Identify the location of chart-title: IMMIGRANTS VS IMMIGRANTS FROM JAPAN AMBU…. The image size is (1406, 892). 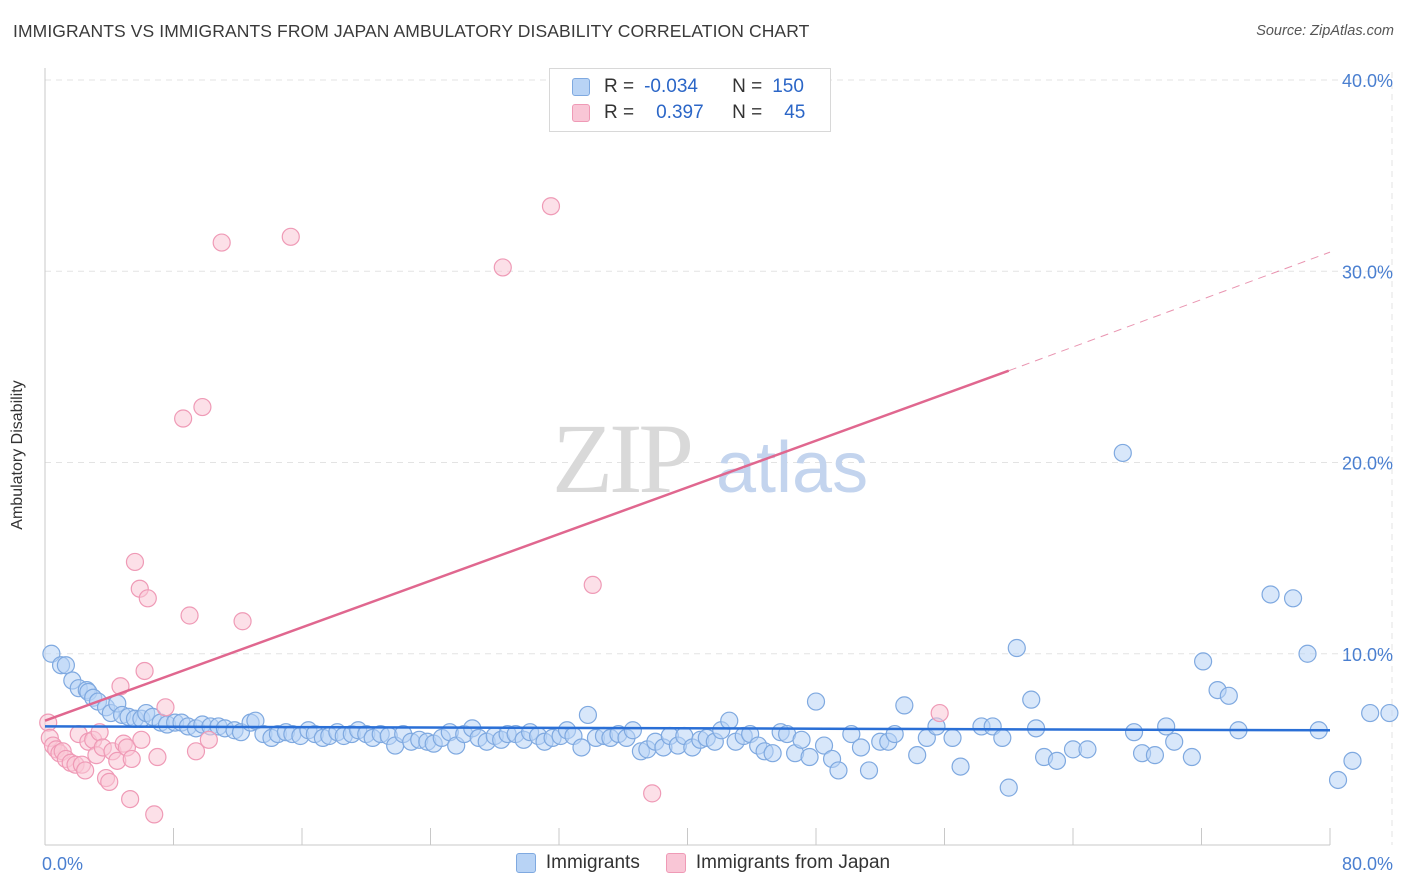
(411, 31).